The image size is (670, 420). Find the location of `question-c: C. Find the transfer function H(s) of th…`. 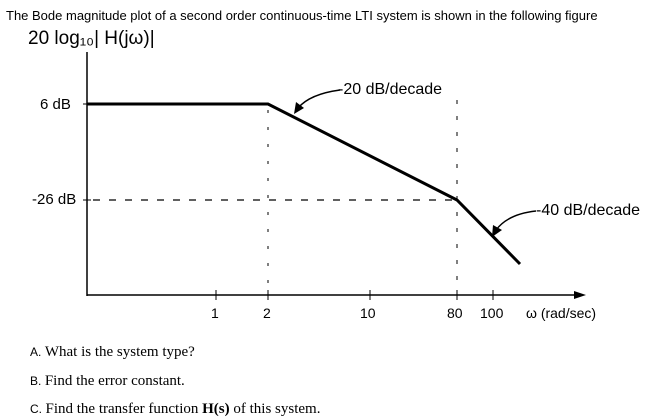

question-c: C. Find the transfer function H(s) of th… is located at coordinates (175, 409).